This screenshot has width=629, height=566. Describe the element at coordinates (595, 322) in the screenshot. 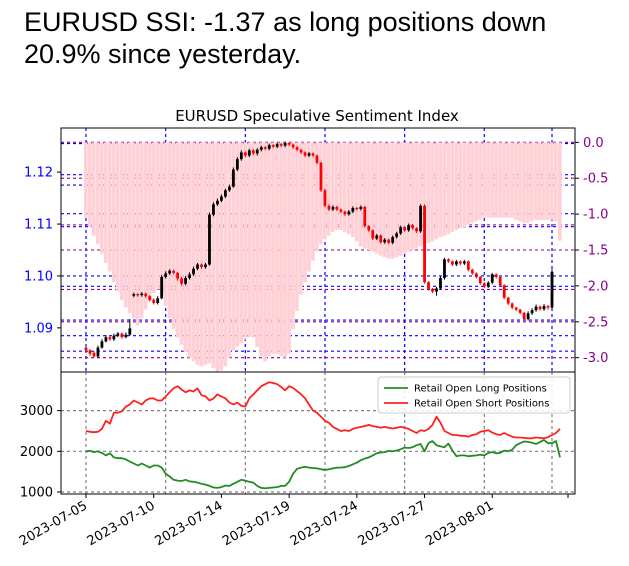

I see `ssi-tick-label-5: -2.5` at that location.